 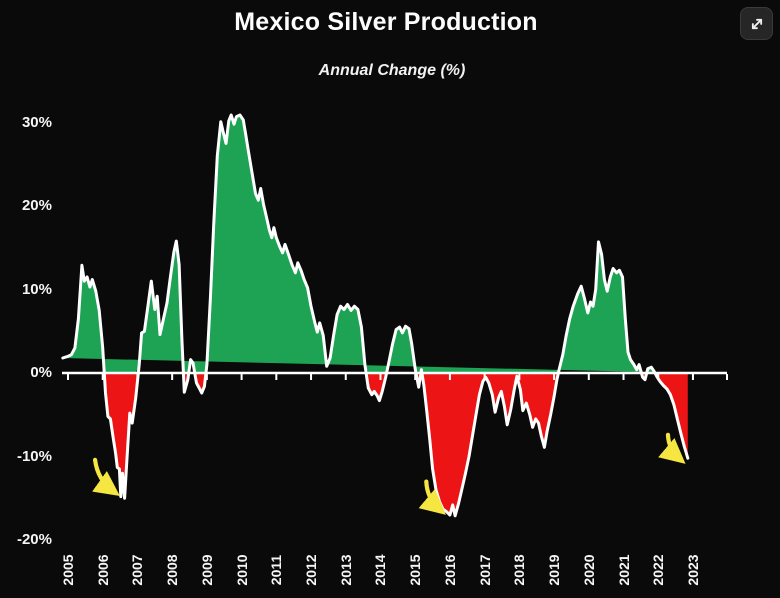 I want to click on y-tick-label: 0%, so click(x=41, y=372).